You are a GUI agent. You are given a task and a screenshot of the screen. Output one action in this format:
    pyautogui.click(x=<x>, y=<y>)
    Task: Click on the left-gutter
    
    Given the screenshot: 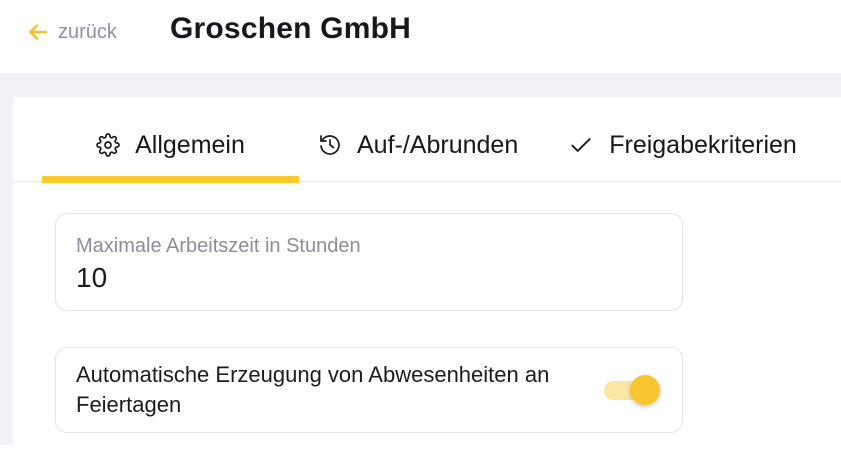 What is the action you would take?
    pyautogui.click(x=6, y=271)
    